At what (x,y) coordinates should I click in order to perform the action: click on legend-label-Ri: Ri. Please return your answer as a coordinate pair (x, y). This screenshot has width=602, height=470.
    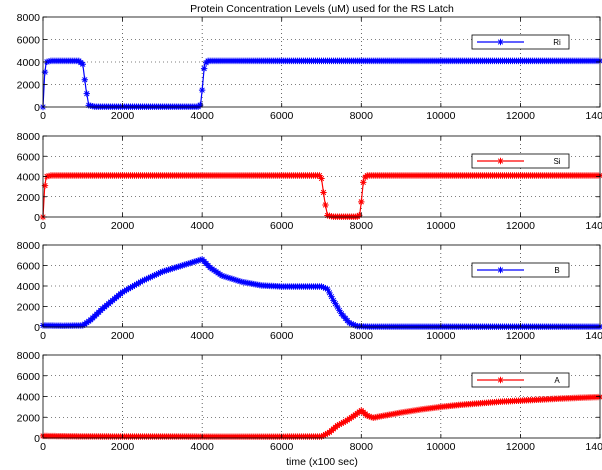
    Looking at the image, I should click on (557, 42).